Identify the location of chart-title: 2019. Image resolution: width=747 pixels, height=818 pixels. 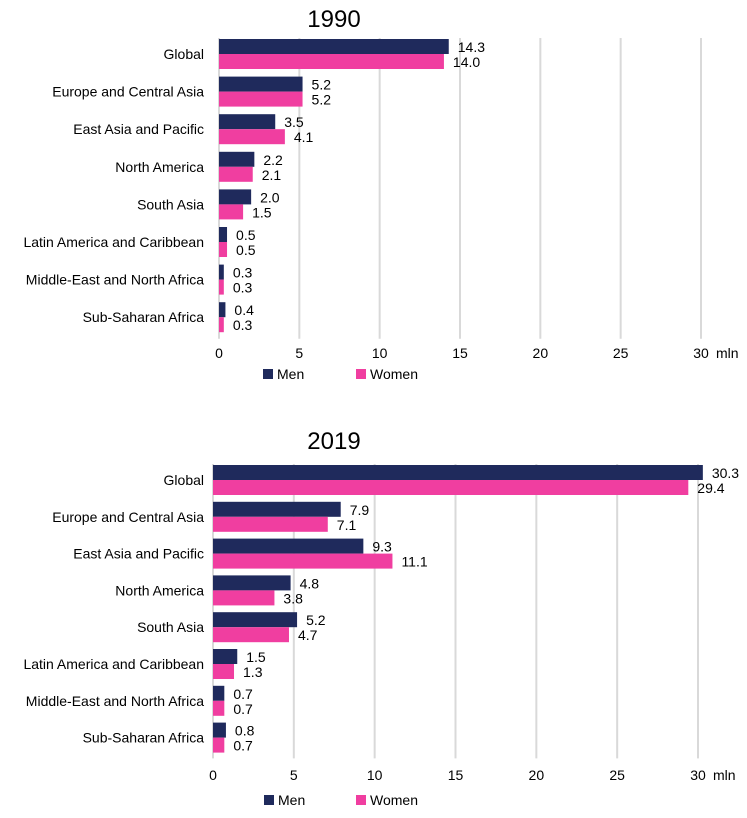
(333, 441).